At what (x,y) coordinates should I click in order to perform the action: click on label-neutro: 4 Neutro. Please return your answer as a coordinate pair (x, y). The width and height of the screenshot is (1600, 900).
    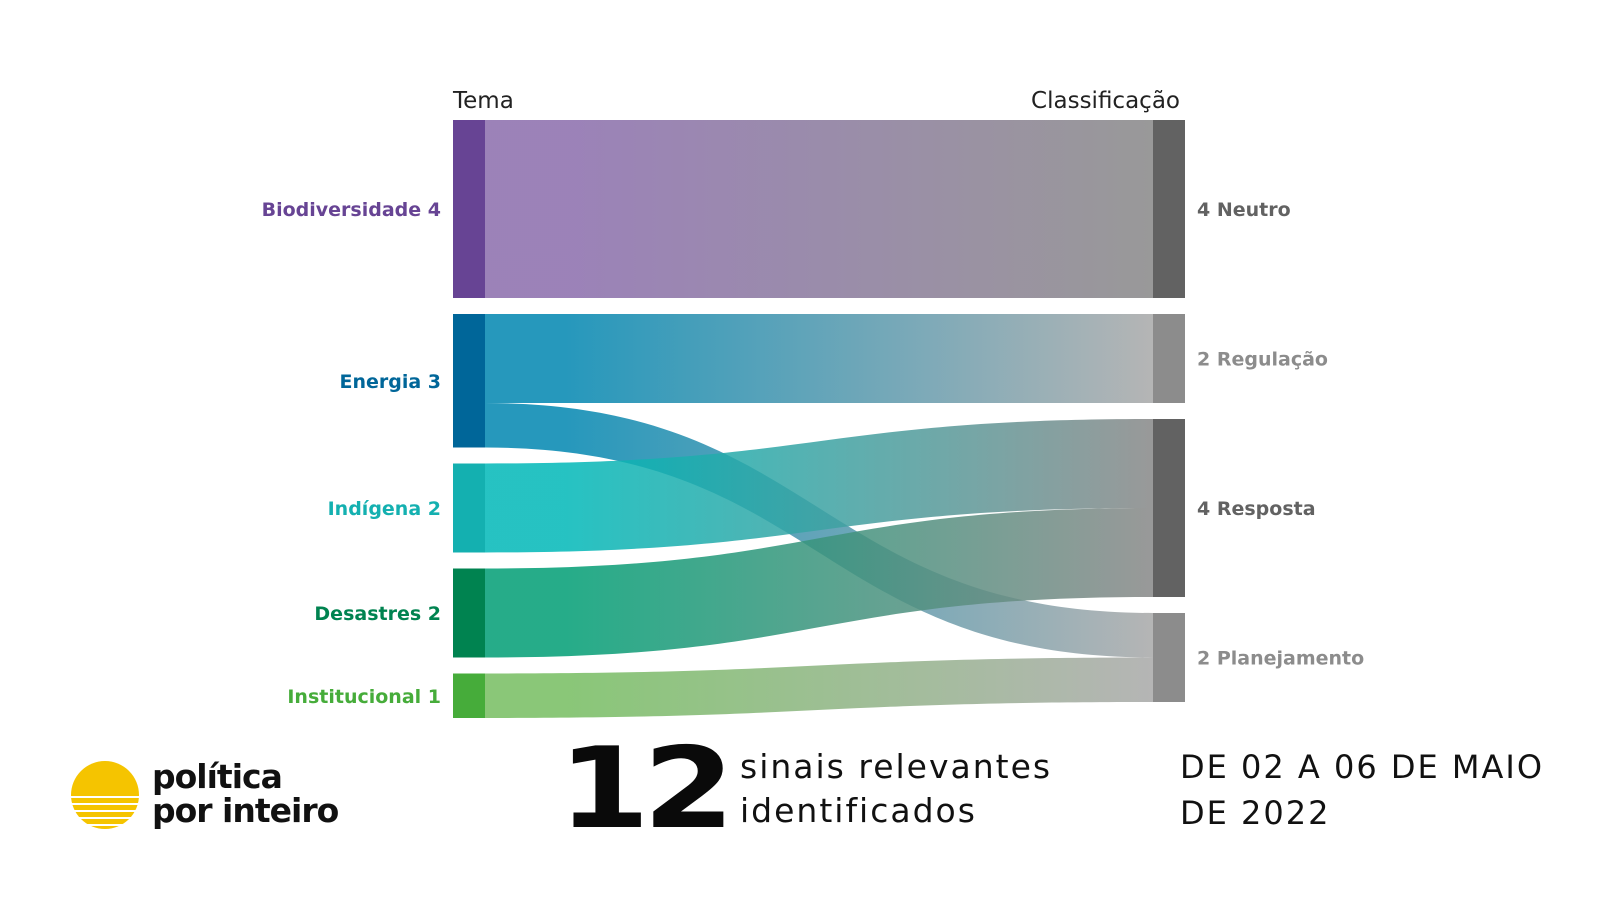
    Looking at the image, I should click on (1244, 210).